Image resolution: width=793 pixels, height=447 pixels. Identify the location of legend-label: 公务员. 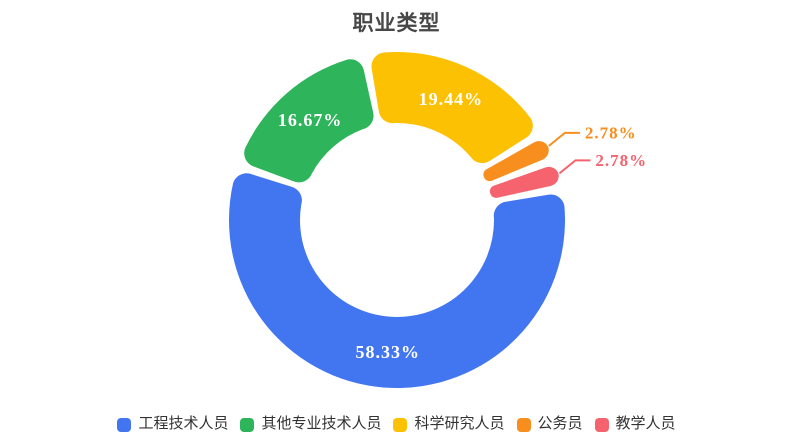
(560, 424).